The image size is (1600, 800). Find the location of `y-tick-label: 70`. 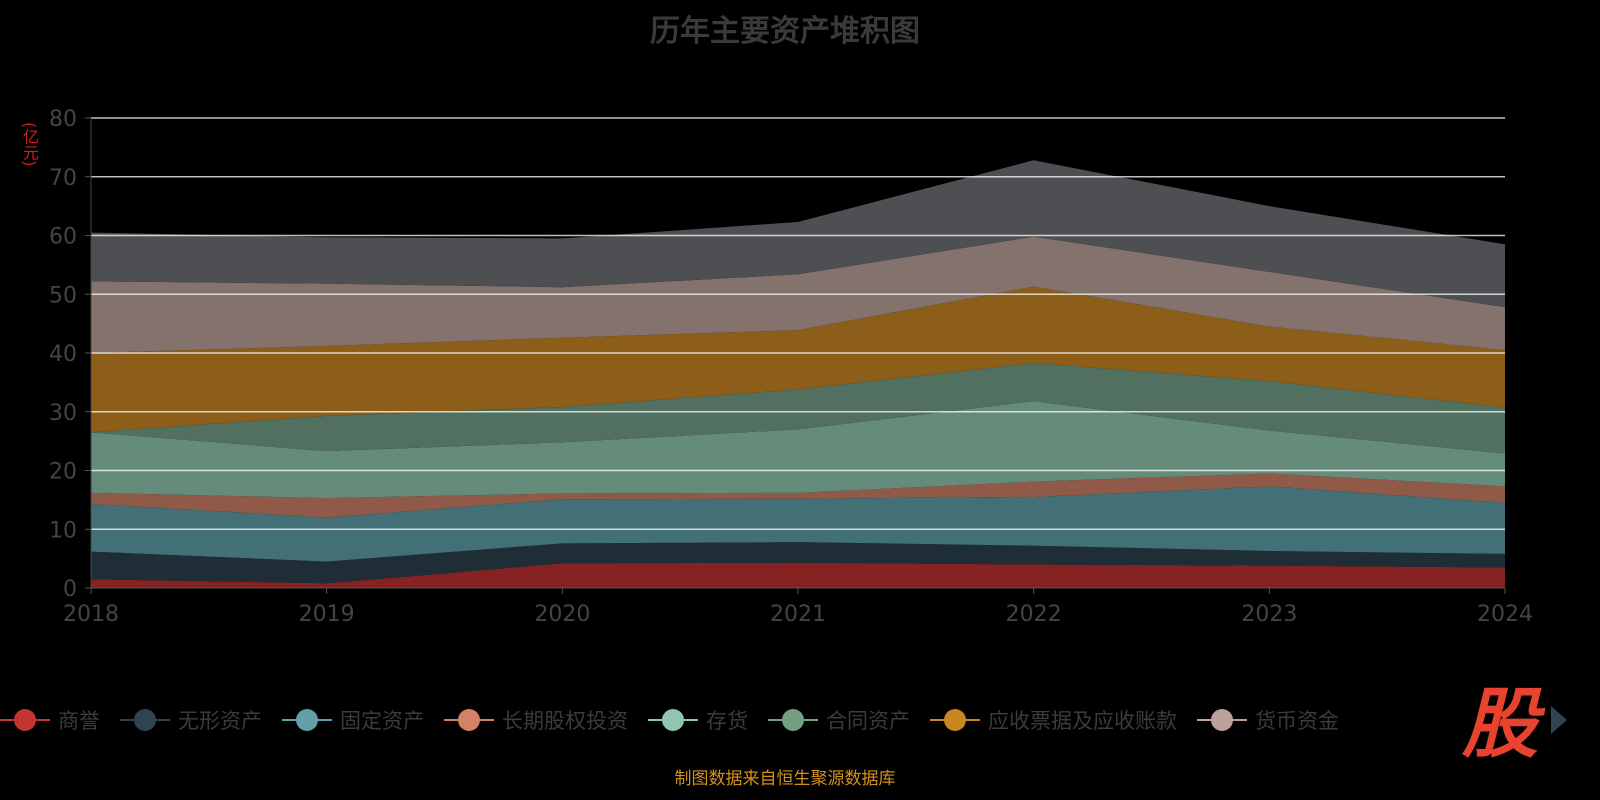

y-tick-label: 70 is located at coordinates (63, 178).